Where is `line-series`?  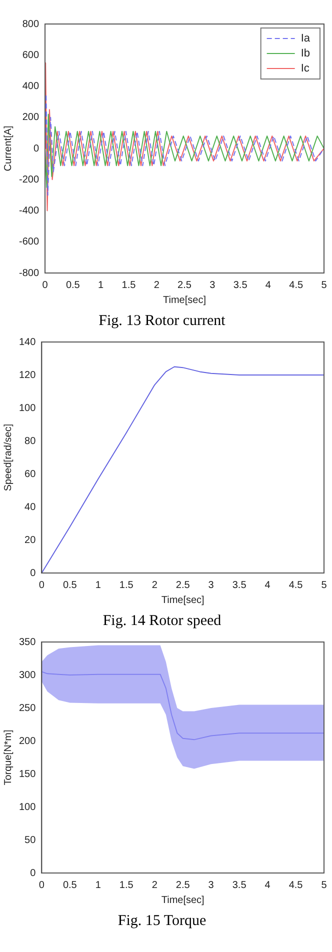 line-series is located at coordinates (184, 145).